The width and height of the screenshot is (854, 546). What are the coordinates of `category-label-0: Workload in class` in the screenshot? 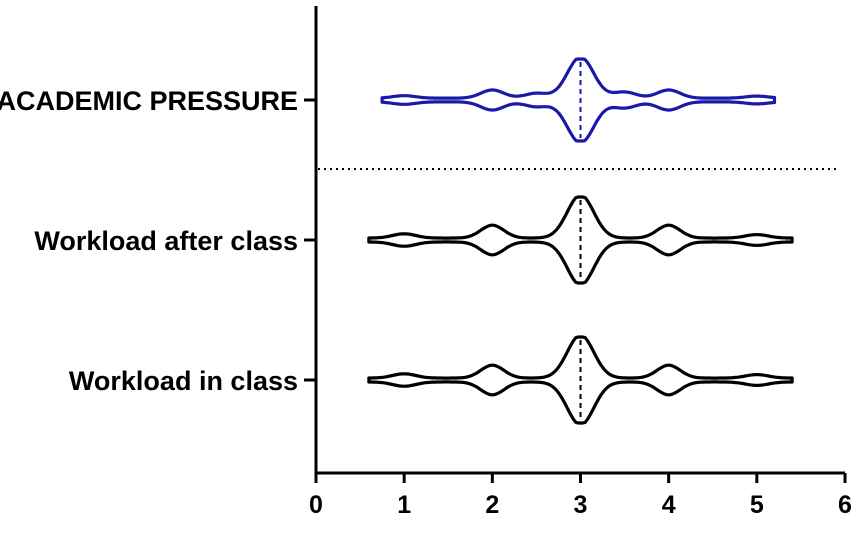 It's located at (183, 381).